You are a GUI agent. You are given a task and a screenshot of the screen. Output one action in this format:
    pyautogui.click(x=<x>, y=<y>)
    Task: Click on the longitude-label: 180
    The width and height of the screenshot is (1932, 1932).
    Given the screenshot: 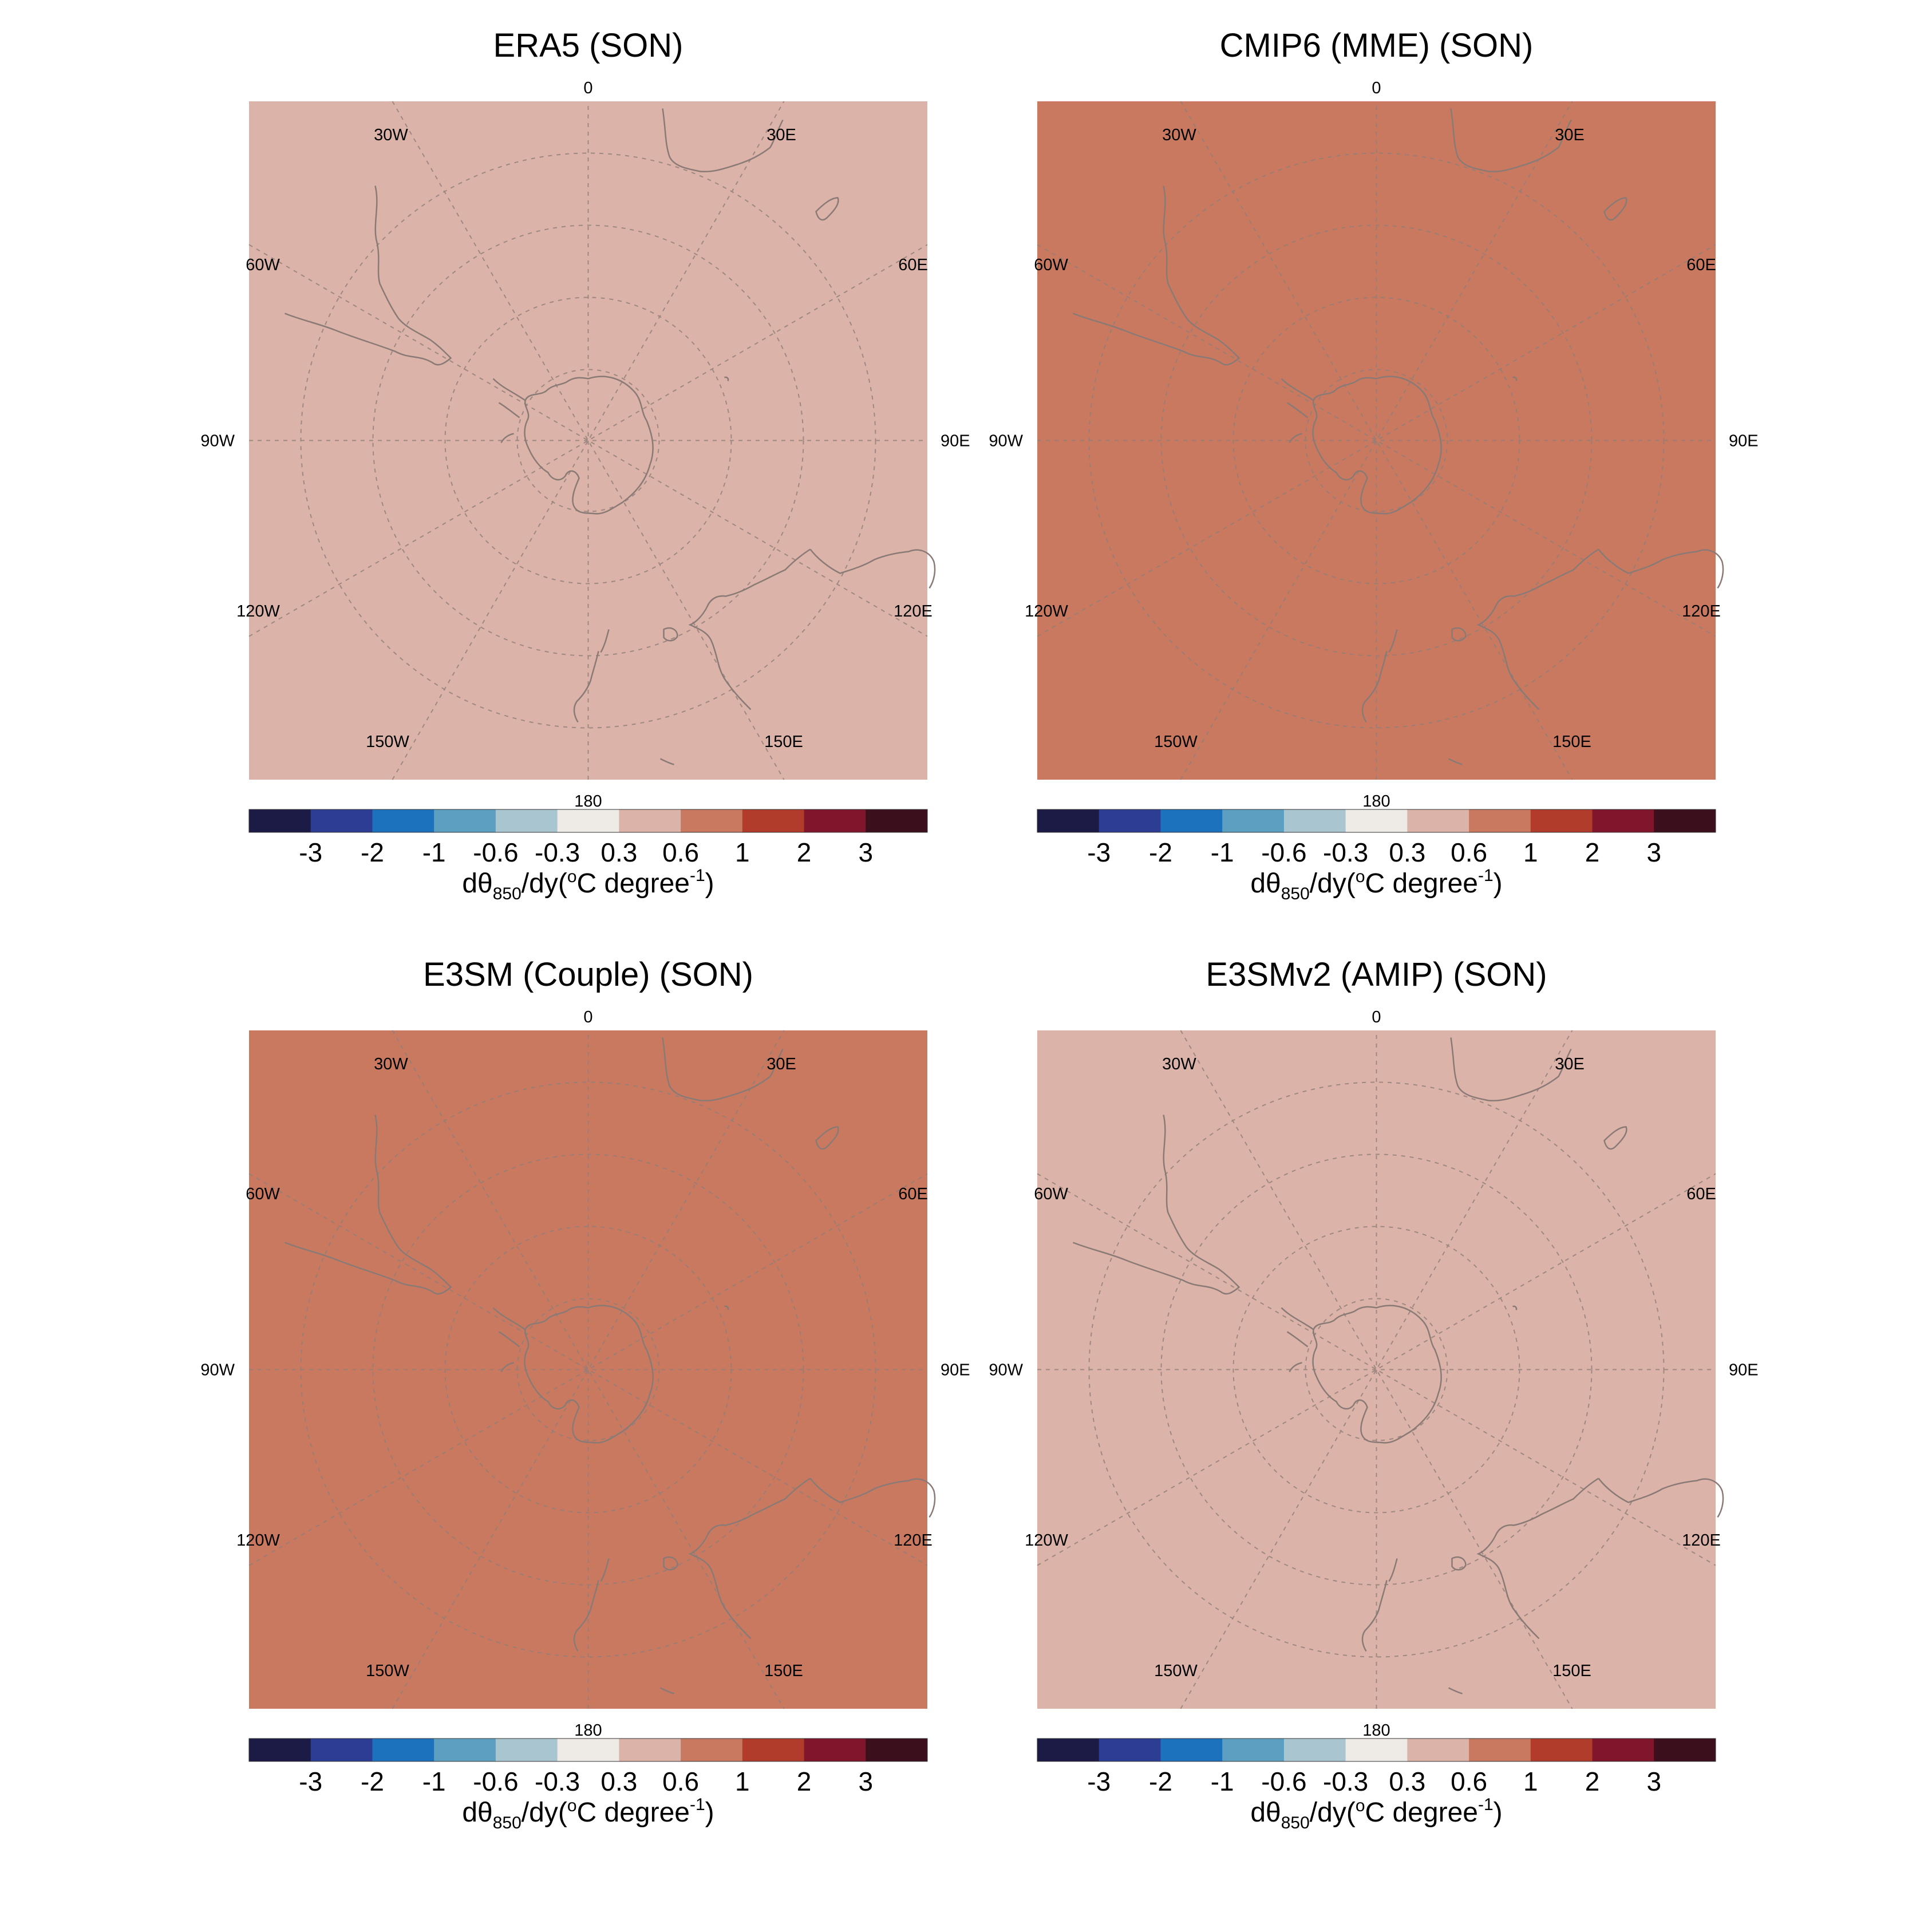 What is the action you would take?
    pyautogui.click(x=1376, y=801)
    